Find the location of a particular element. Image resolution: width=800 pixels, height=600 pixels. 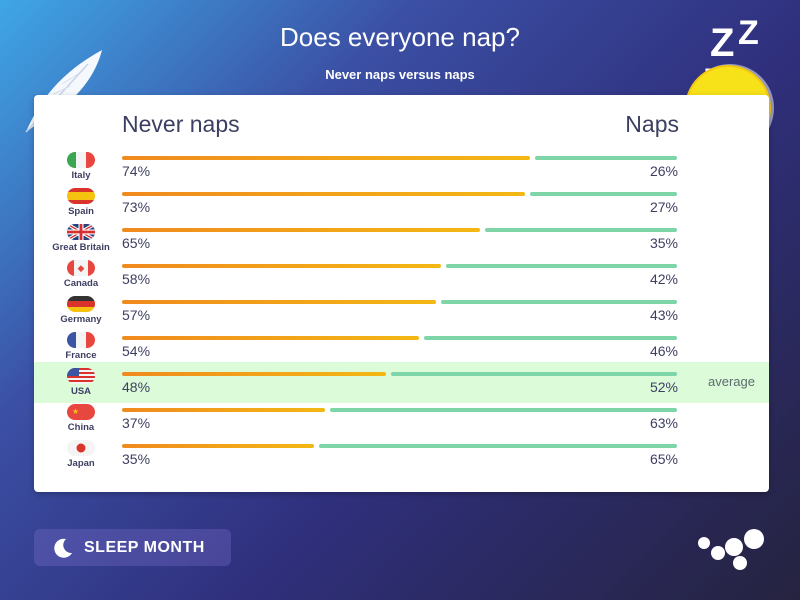

brand-logo-icon is located at coordinates (731, 549).